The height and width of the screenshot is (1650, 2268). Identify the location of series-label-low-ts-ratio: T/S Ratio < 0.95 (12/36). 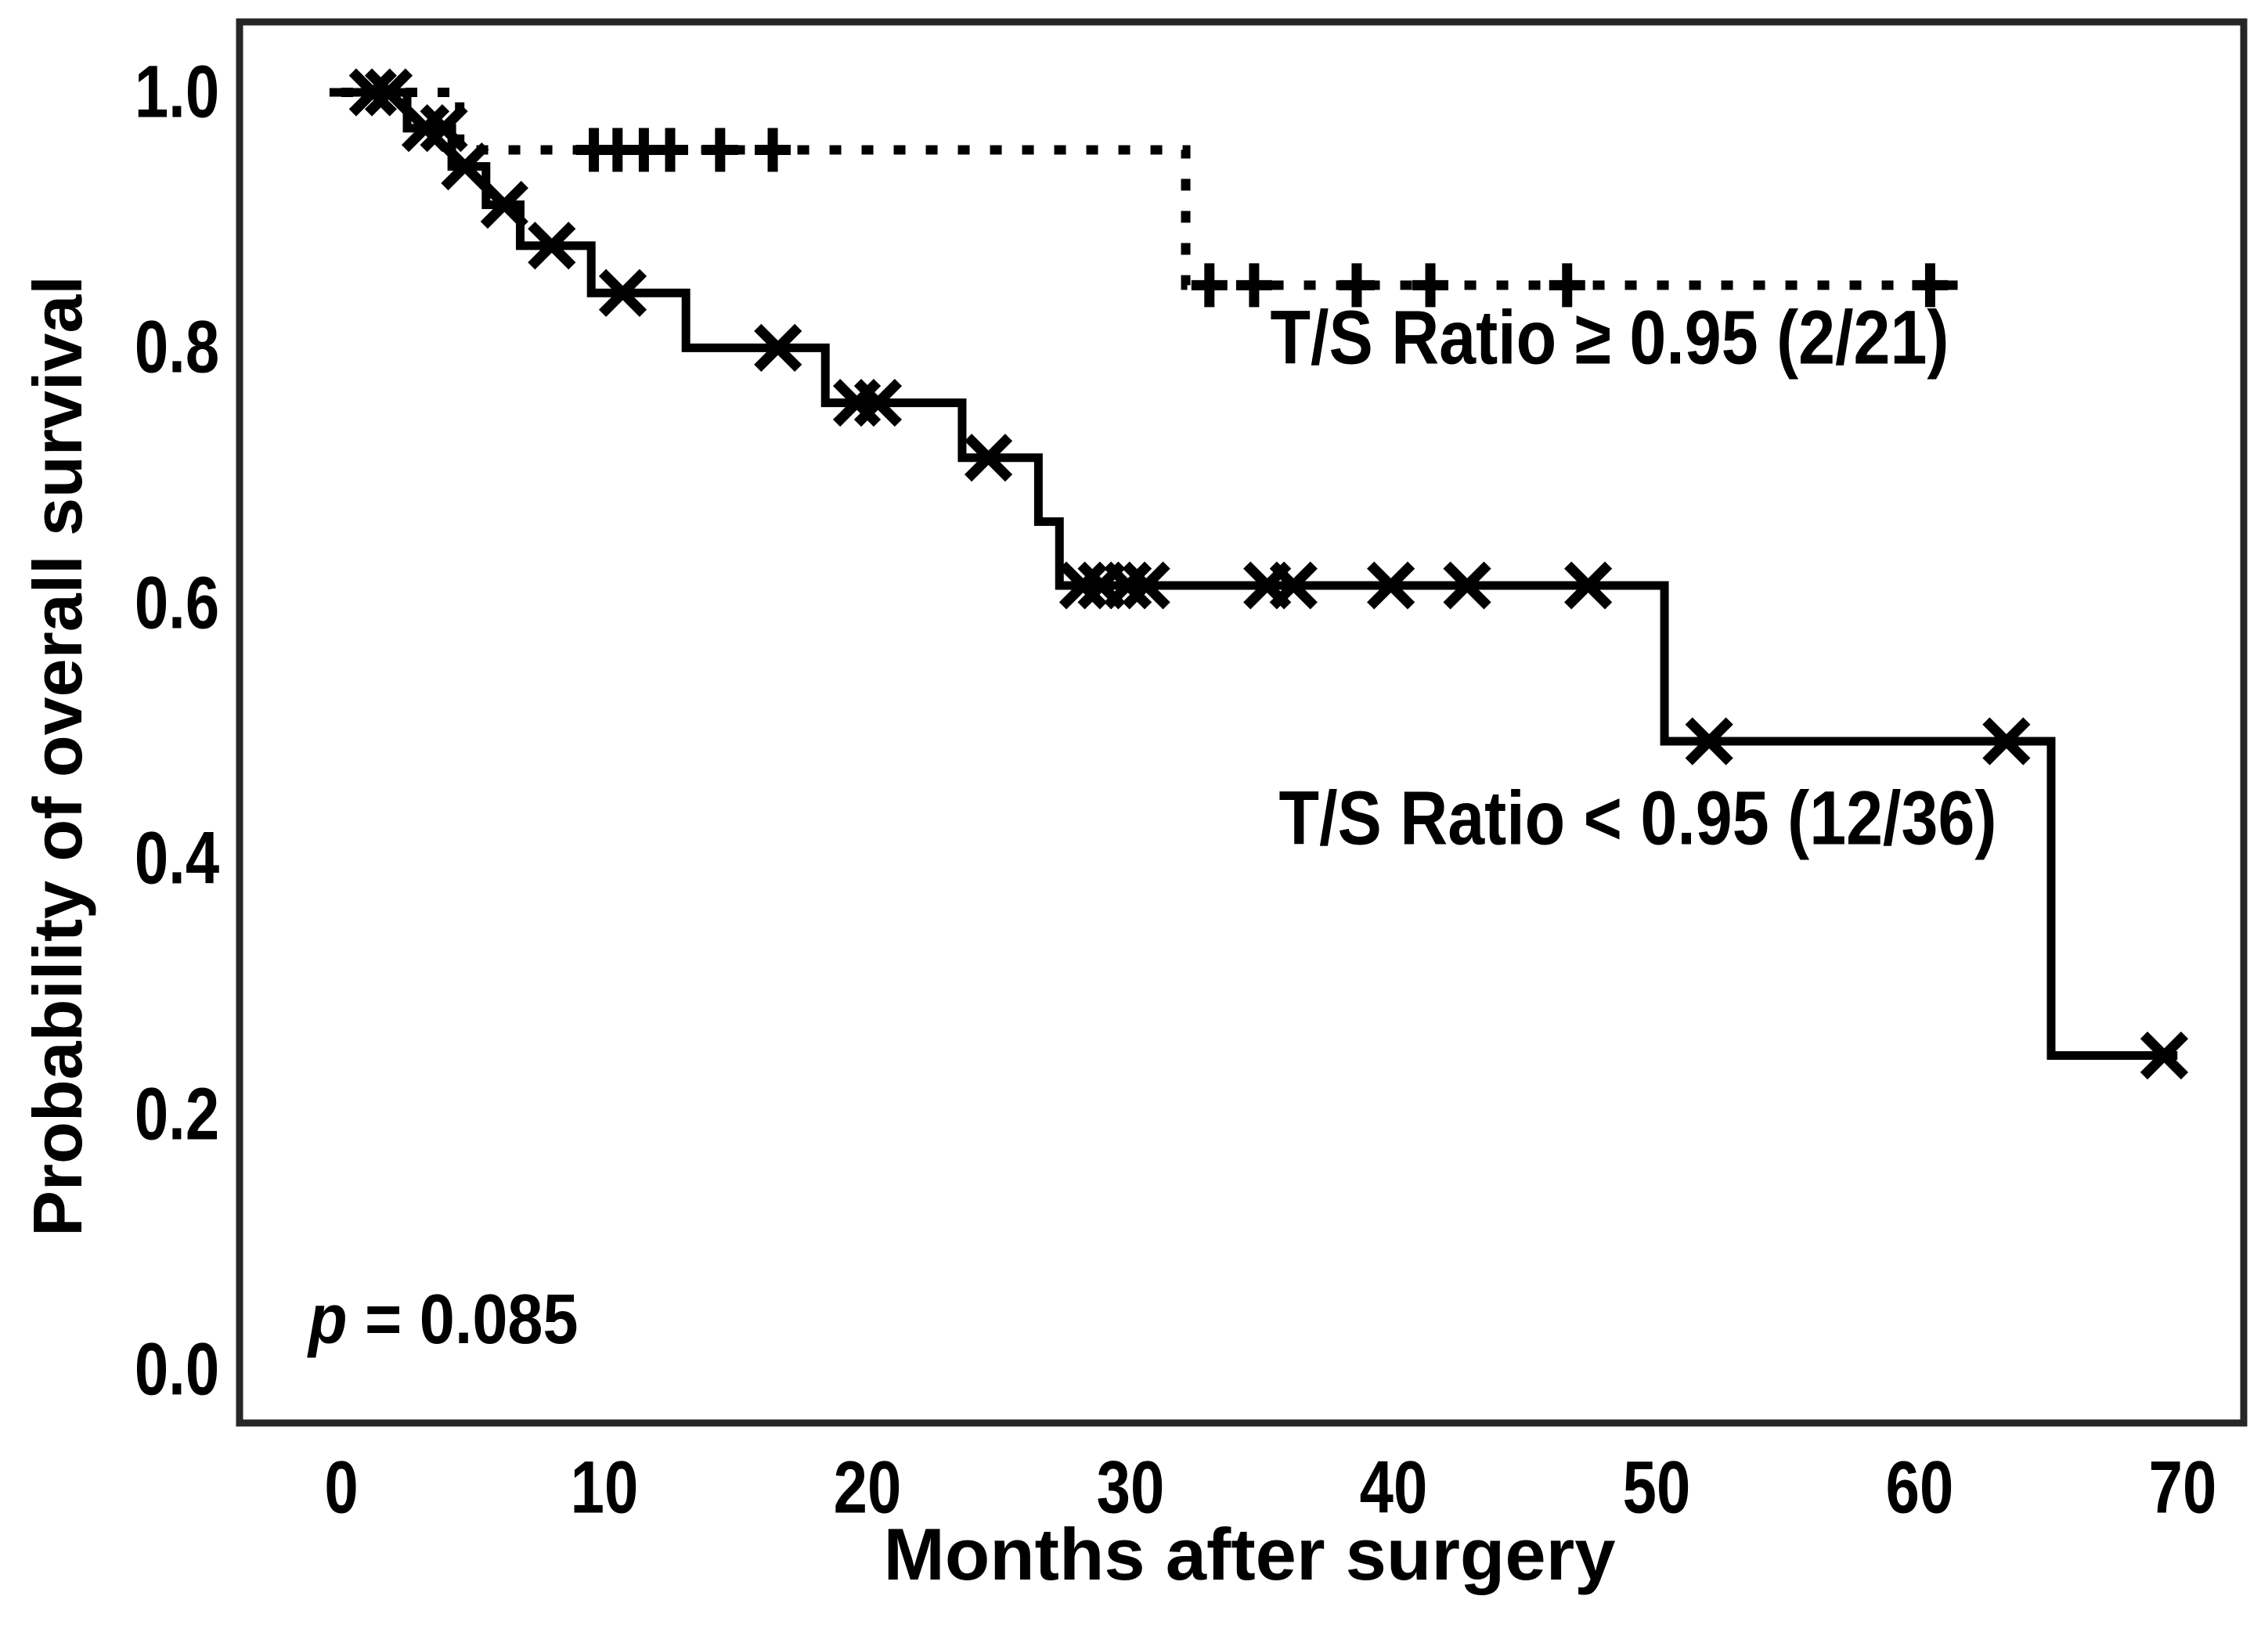
(1637, 818).